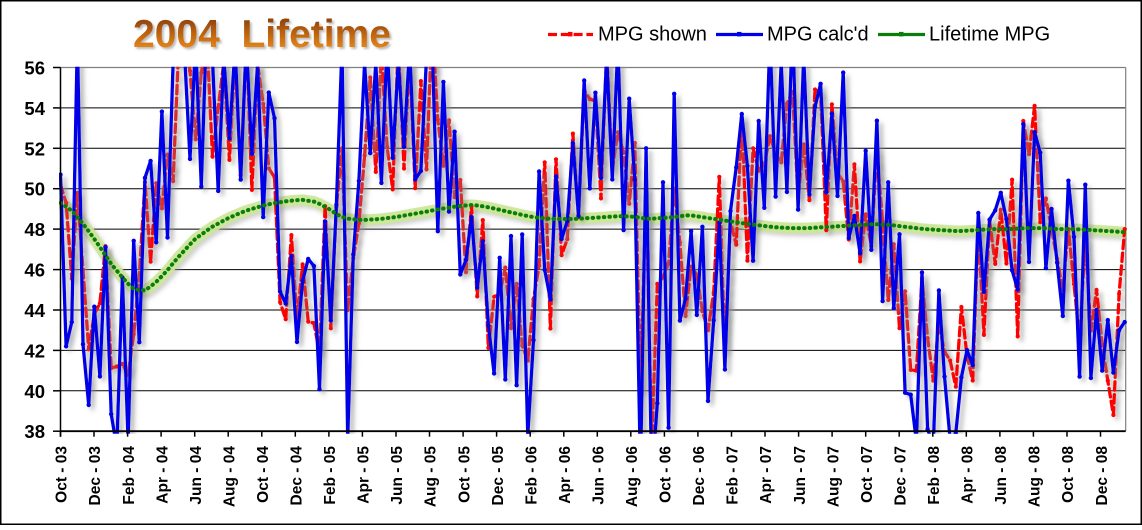  What do you see at coordinates (95, 476) in the screenshot?
I see `svg-text: Dec - 03` at bounding box center [95, 476].